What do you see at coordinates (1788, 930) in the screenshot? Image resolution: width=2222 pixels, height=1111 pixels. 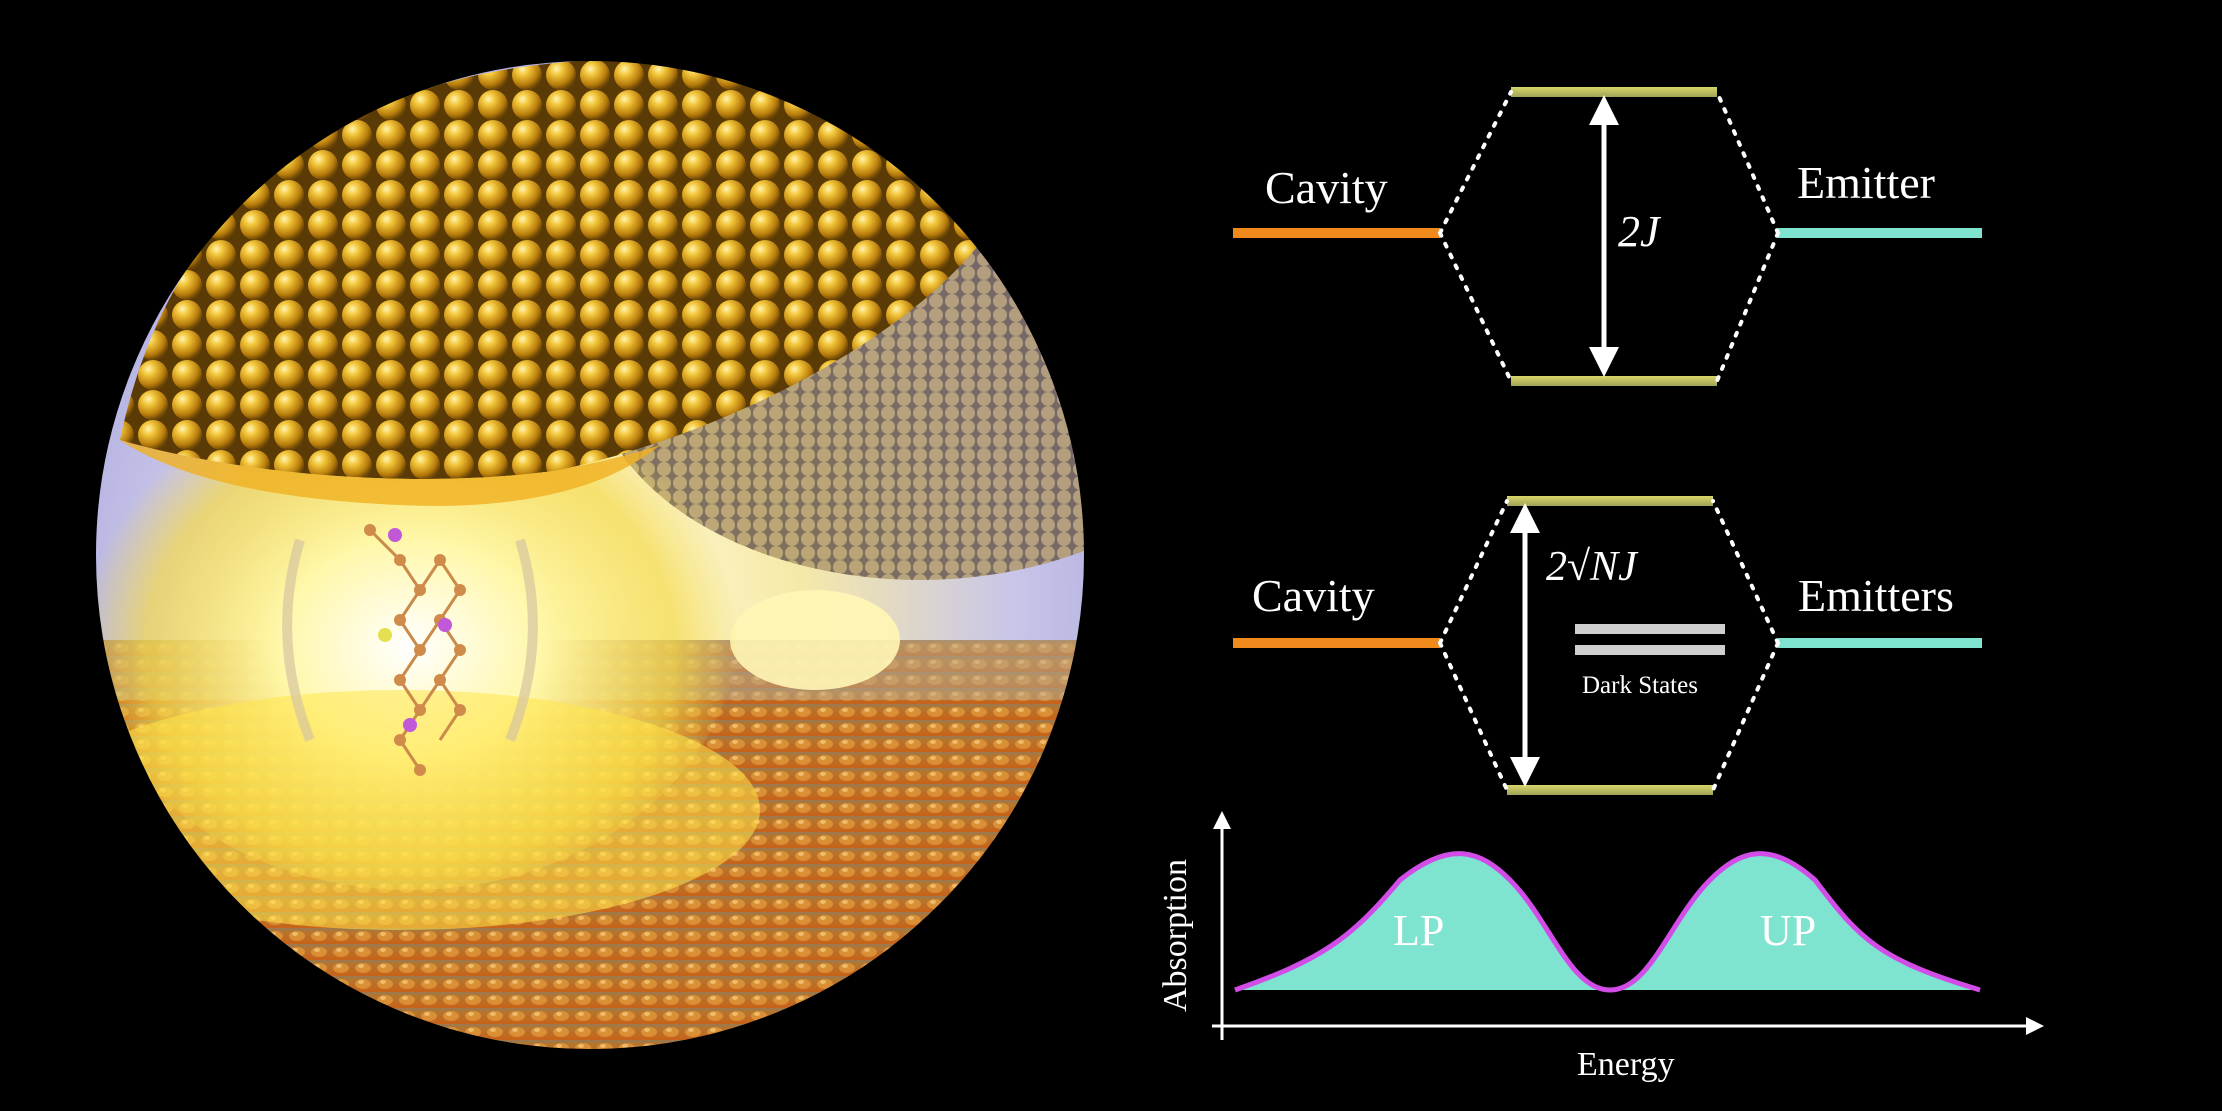 I see `upper-polariton-label: UP` at bounding box center [1788, 930].